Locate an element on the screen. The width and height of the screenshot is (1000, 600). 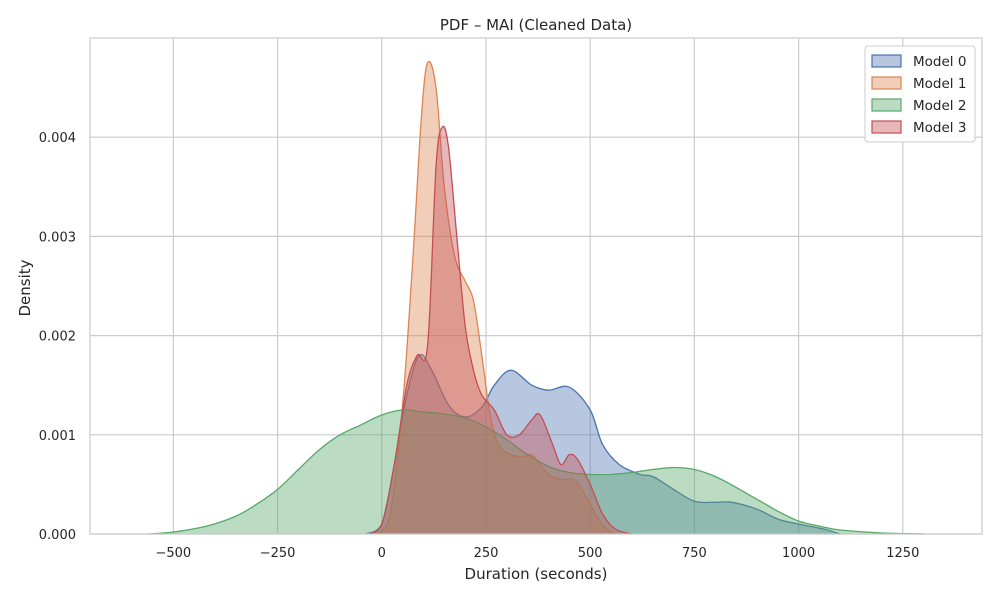
density-line is located at coordinates (602, 444).